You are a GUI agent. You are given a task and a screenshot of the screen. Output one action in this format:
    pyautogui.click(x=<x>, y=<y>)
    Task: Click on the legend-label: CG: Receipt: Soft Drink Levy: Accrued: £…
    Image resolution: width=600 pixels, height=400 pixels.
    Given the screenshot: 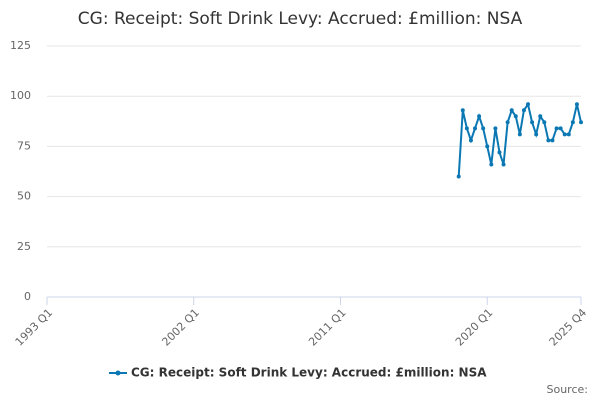 What is the action you would take?
    pyautogui.click(x=309, y=373)
    